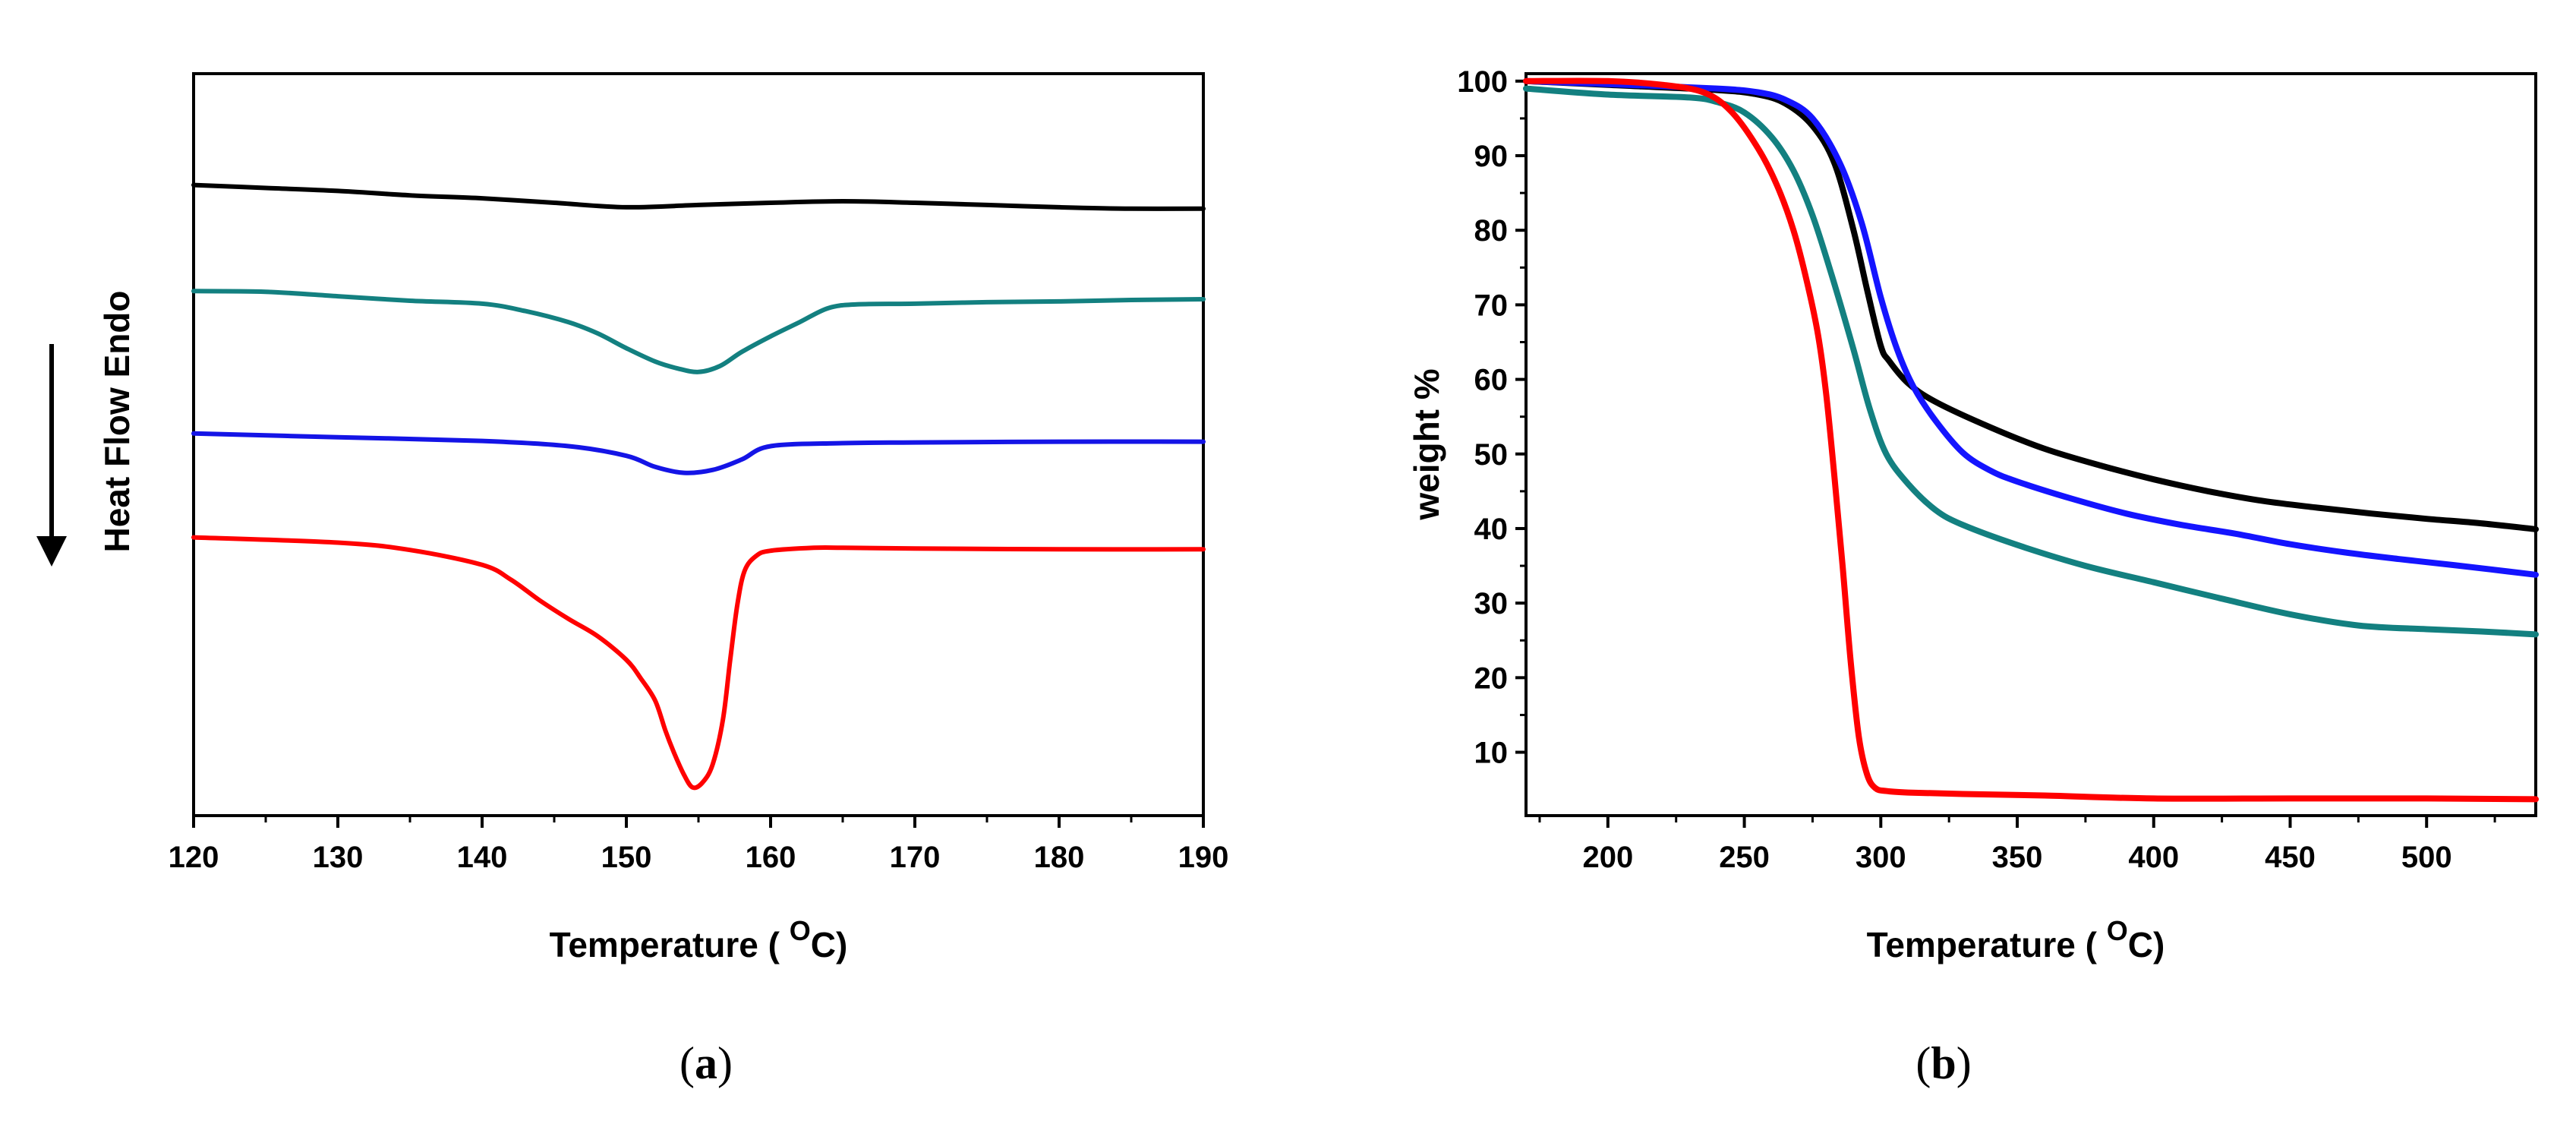 The height and width of the screenshot is (1127, 2576). Describe the element at coordinates (698, 331) in the screenshot. I see `panel-a-series-teal-line` at that location.